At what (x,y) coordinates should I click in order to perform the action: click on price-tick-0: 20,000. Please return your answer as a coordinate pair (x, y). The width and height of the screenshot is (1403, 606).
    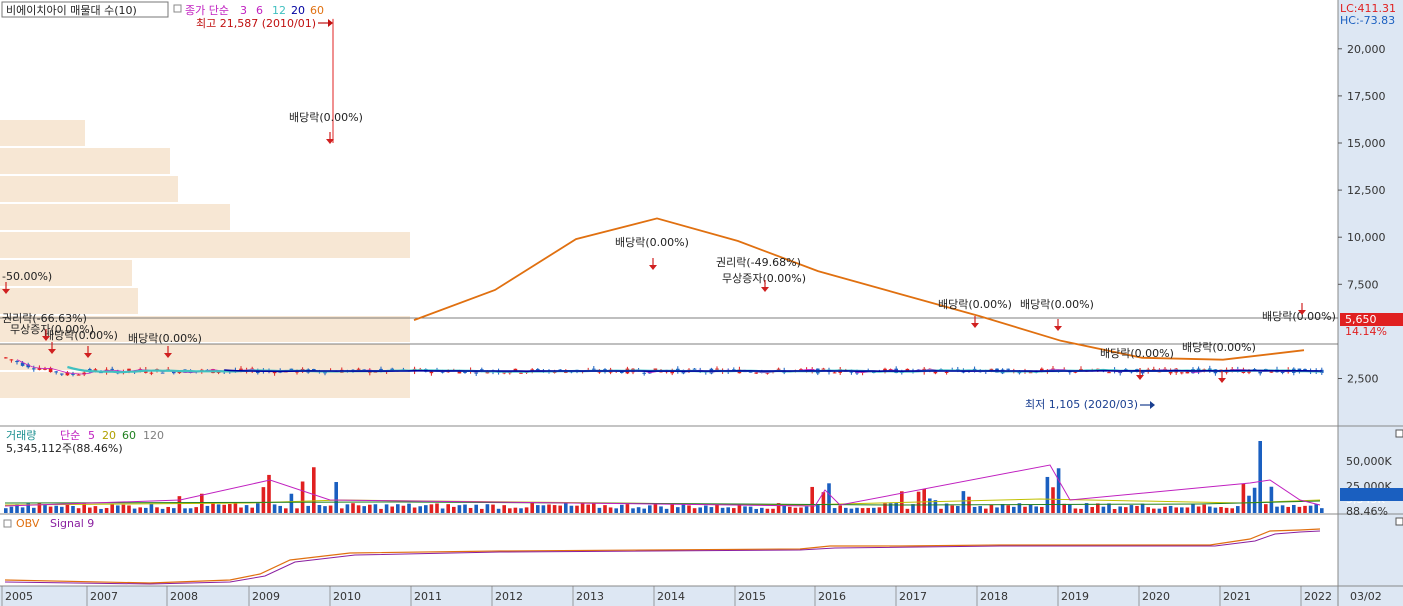
    Looking at the image, I should click on (1366, 49).